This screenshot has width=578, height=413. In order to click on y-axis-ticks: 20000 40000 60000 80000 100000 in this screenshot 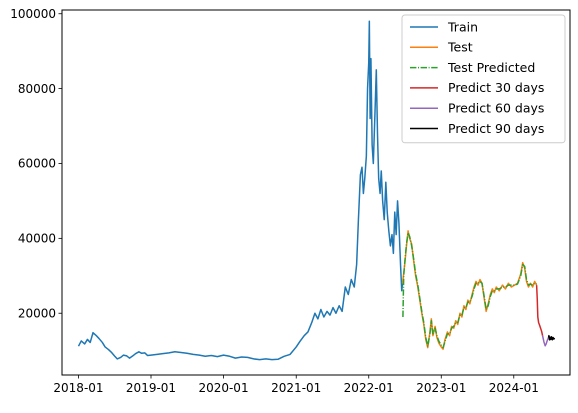, I will do `click(36, 163)`.